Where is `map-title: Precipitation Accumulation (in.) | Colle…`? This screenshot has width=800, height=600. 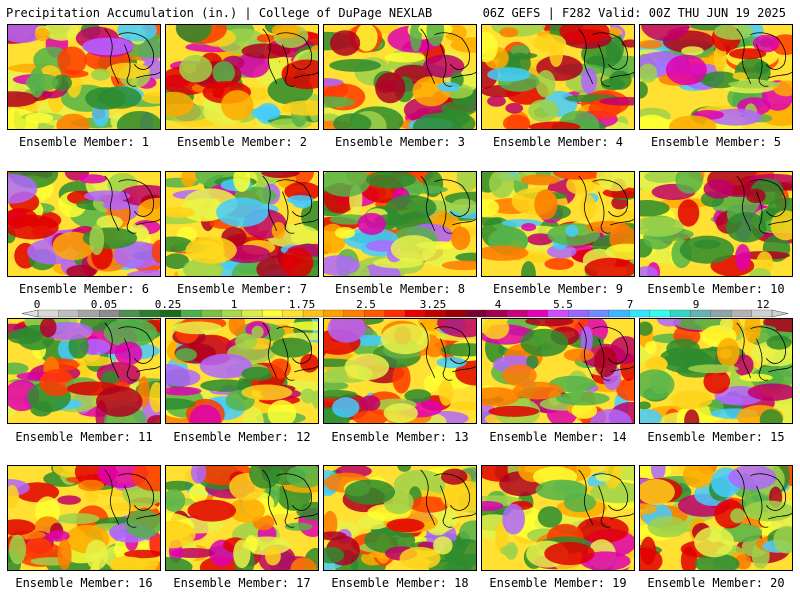 map-title: Precipitation Accumulation (in.) | Colle… is located at coordinates (219, 13).